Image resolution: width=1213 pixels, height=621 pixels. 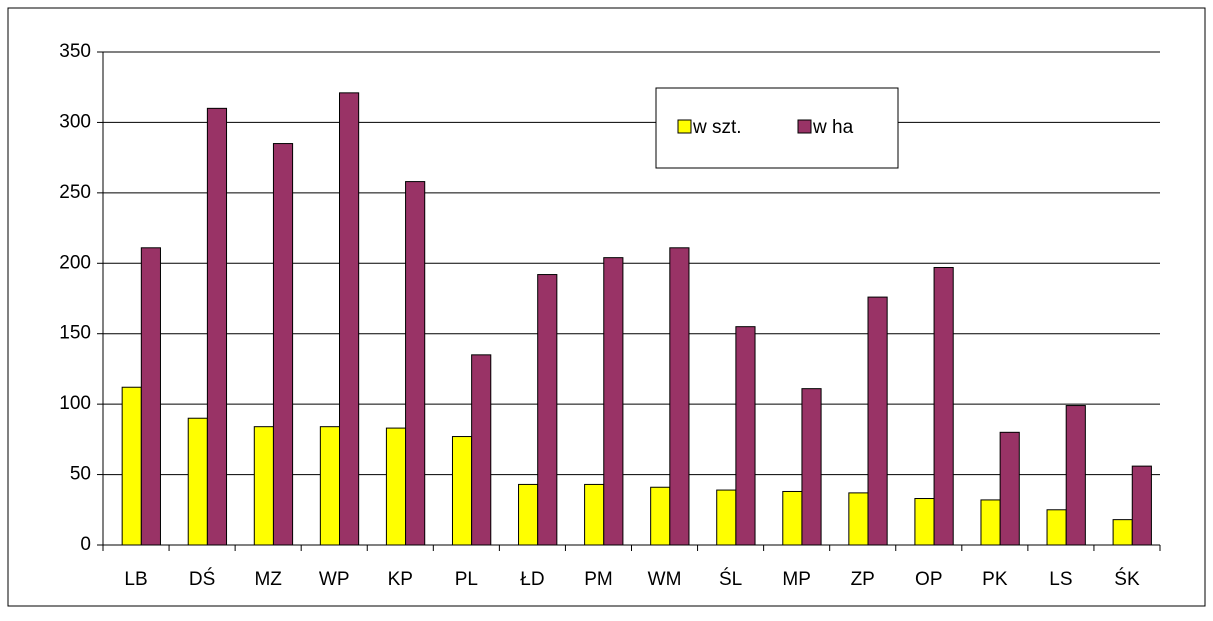 I want to click on y-tick-label: 0, so click(x=85, y=544).